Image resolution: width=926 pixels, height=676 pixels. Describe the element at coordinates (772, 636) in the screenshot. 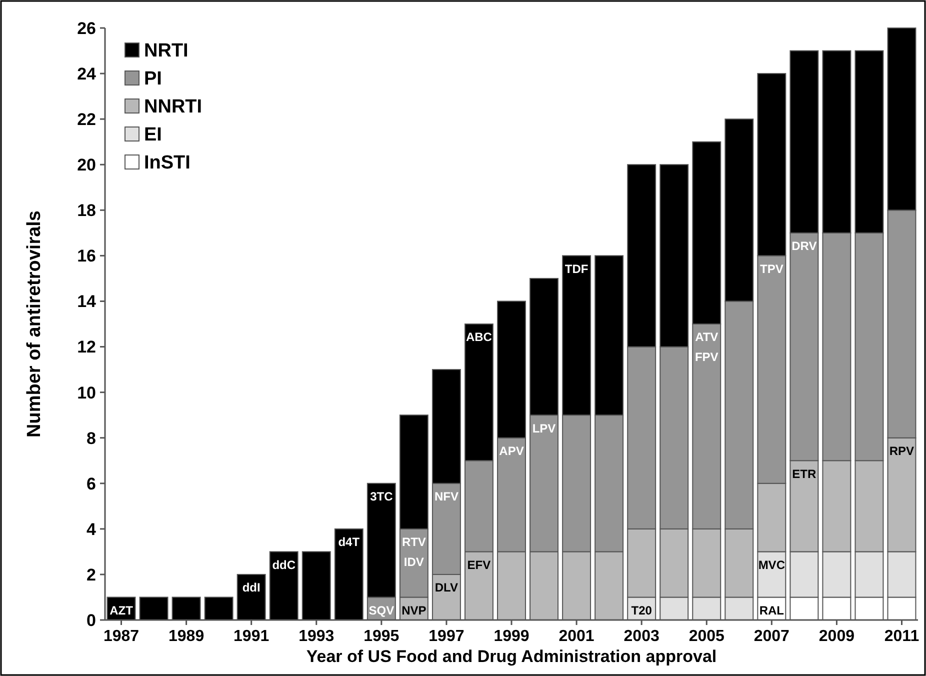

I see `x-tick-label: 2007` at that location.